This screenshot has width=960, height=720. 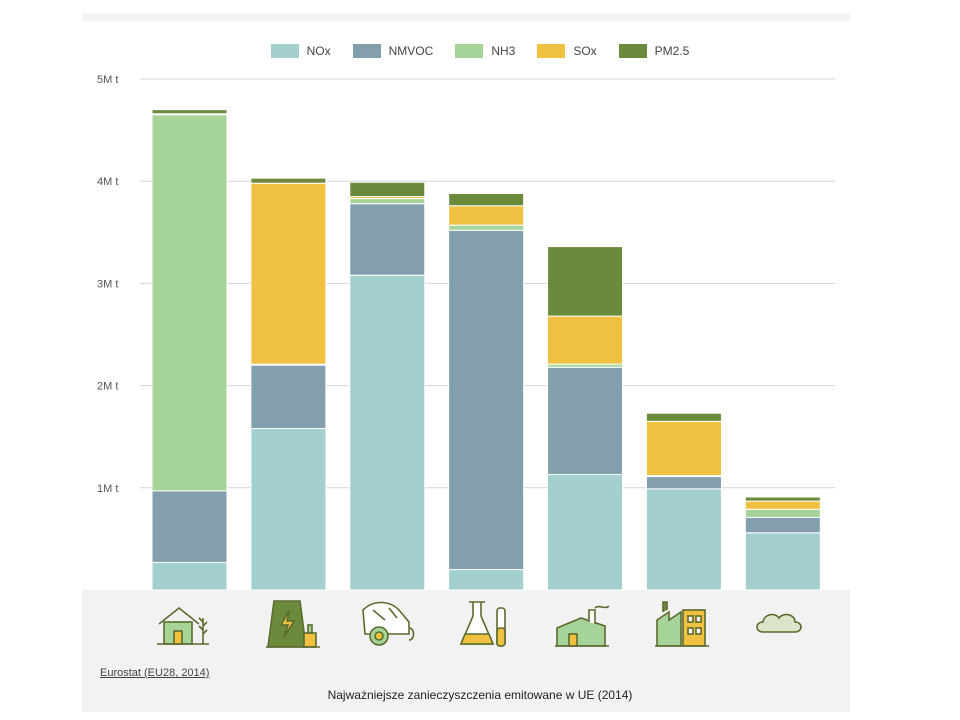 What do you see at coordinates (466, 17) in the screenshot?
I see `top-strip` at bounding box center [466, 17].